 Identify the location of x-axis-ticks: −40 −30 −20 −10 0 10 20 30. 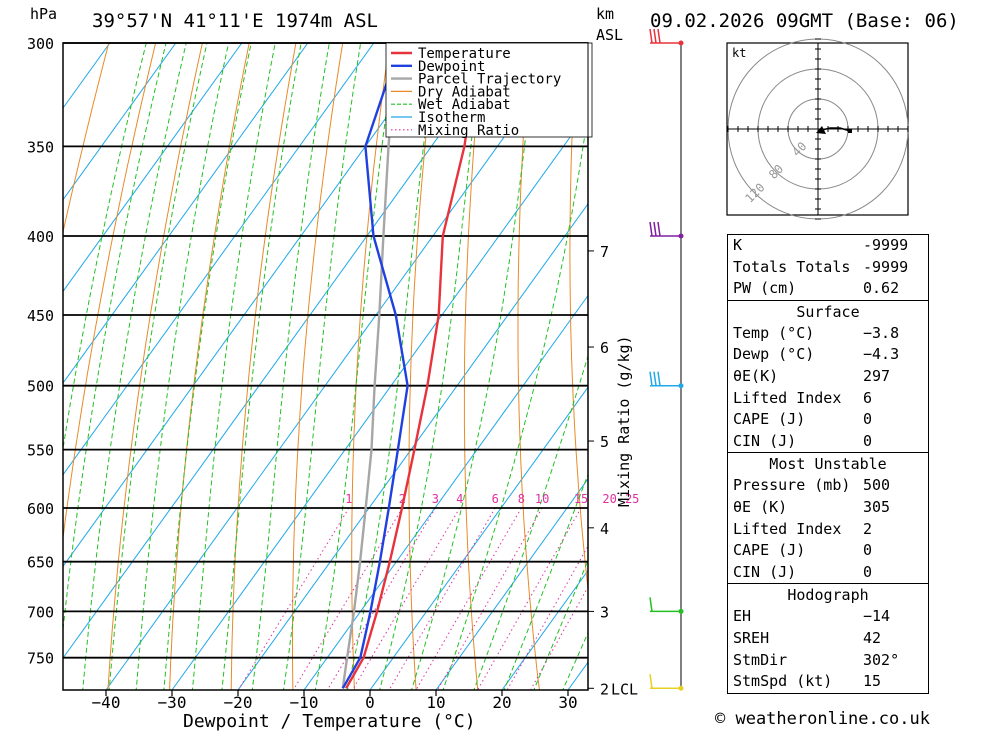
(335, 701).